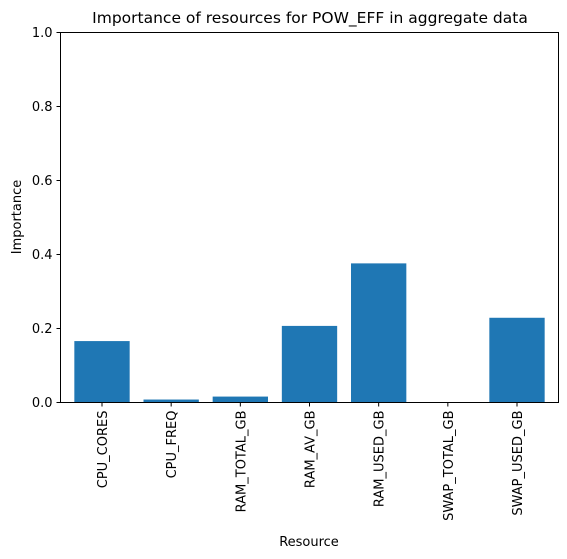  What do you see at coordinates (240, 399) in the screenshot?
I see `bar-ram-total-gb` at bounding box center [240, 399].